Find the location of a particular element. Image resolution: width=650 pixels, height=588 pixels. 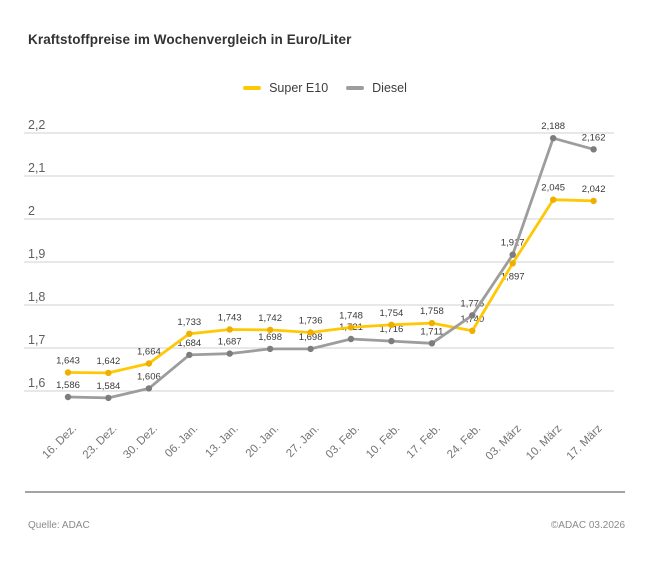

x-axis-label: 10. März is located at coordinates (544, 442).